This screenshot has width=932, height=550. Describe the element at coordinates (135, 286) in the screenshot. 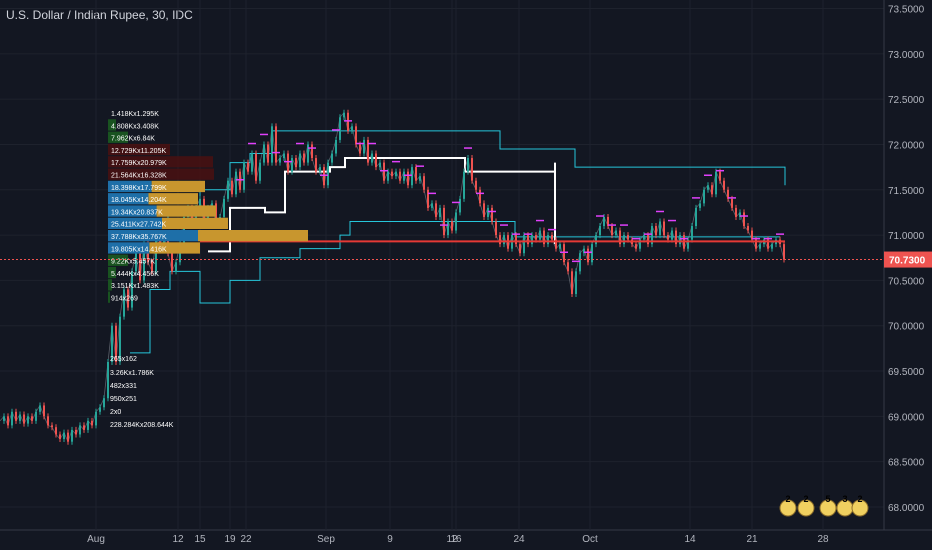

I see `volume-profile-label: 3.151Kx1.483K` at that location.